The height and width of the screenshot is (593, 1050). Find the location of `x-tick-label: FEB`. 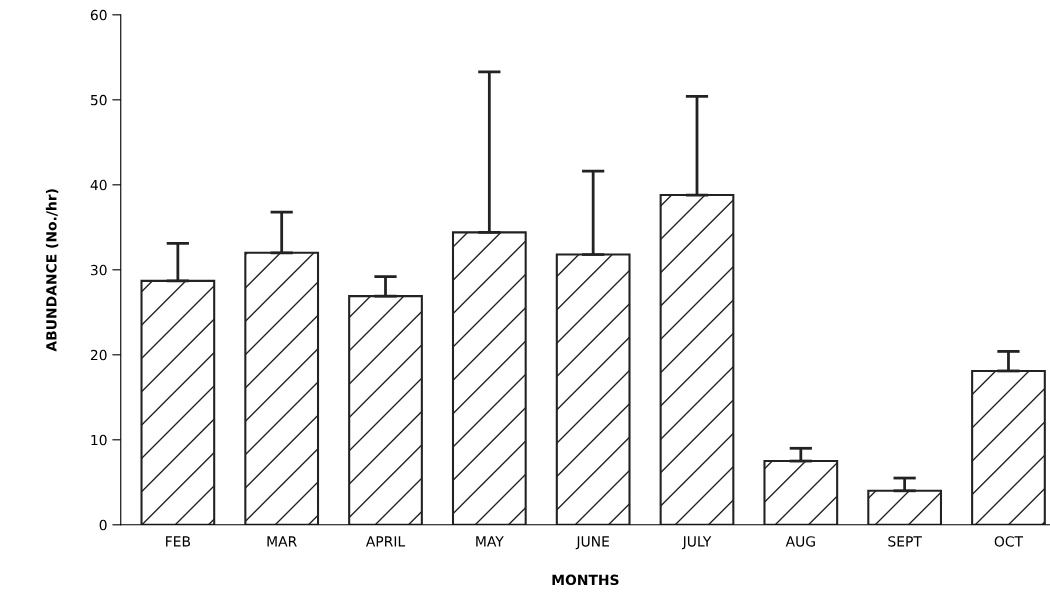

x-tick-label: FEB is located at coordinates (178, 541).